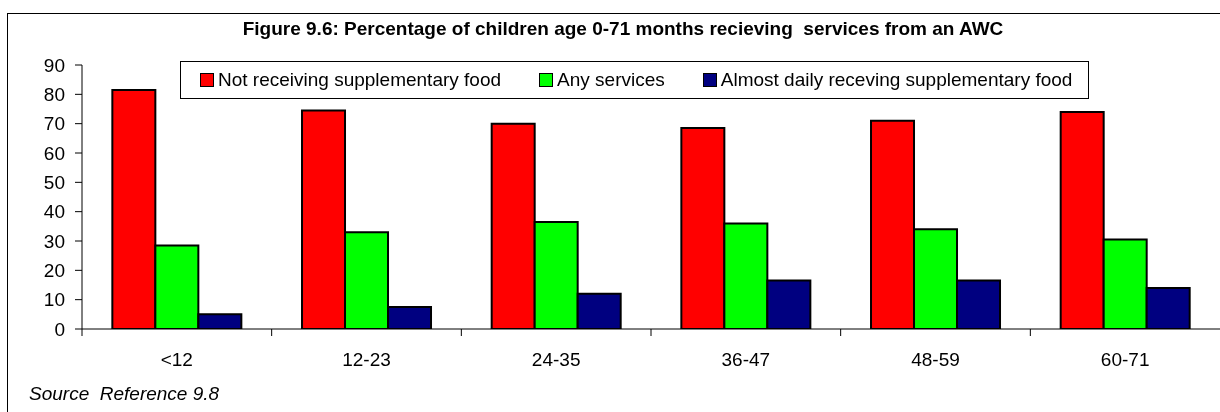  I want to click on source-note: Source Reference 9.8, so click(124, 394).